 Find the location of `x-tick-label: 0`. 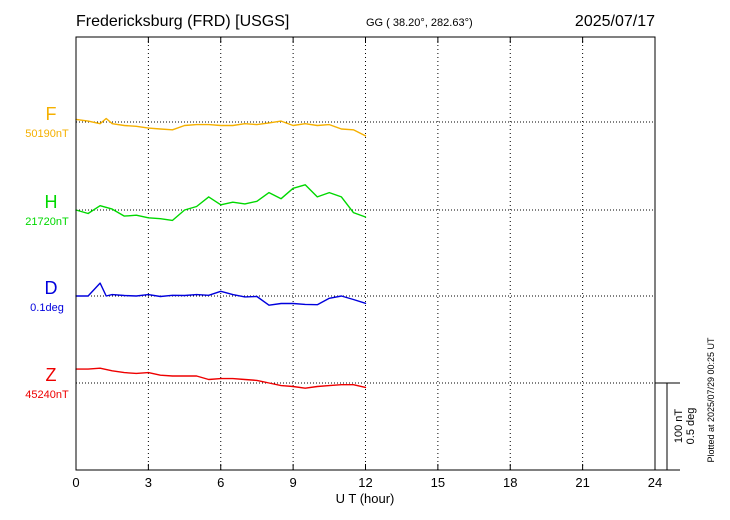

x-tick-label: 0 is located at coordinates (75, 482).